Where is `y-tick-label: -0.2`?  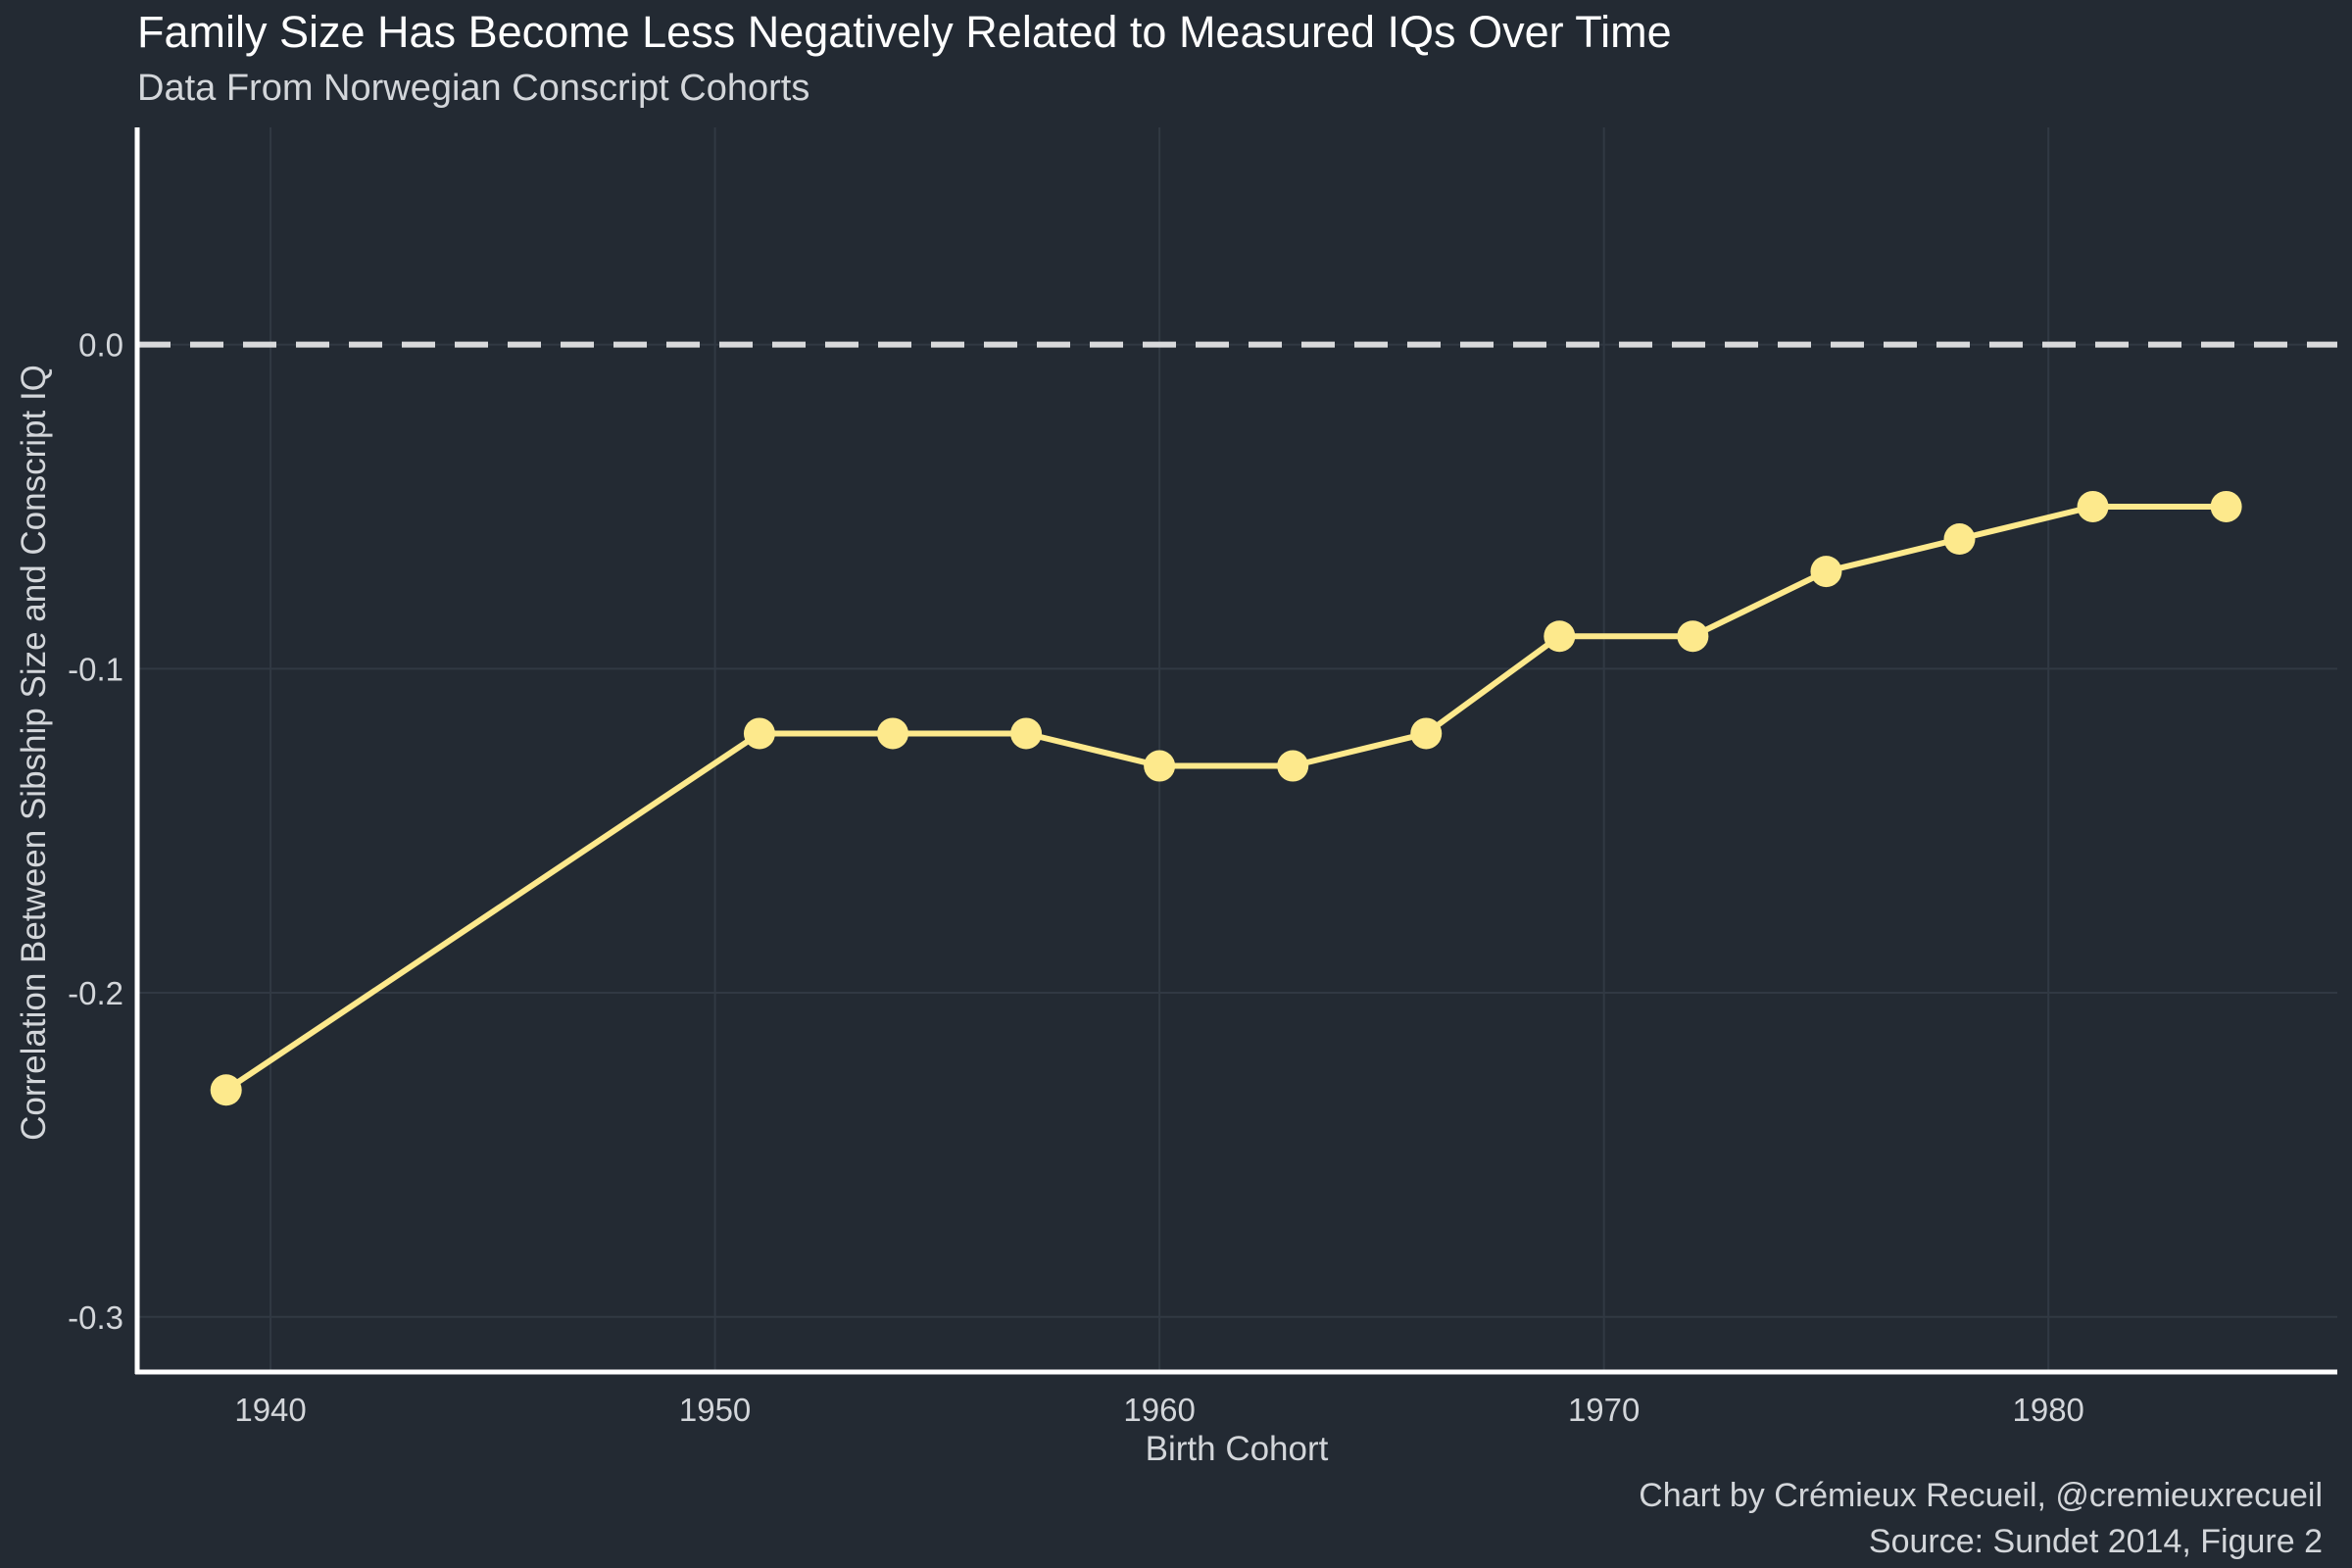 y-tick-label: -0.2 is located at coordinates (95, 993).